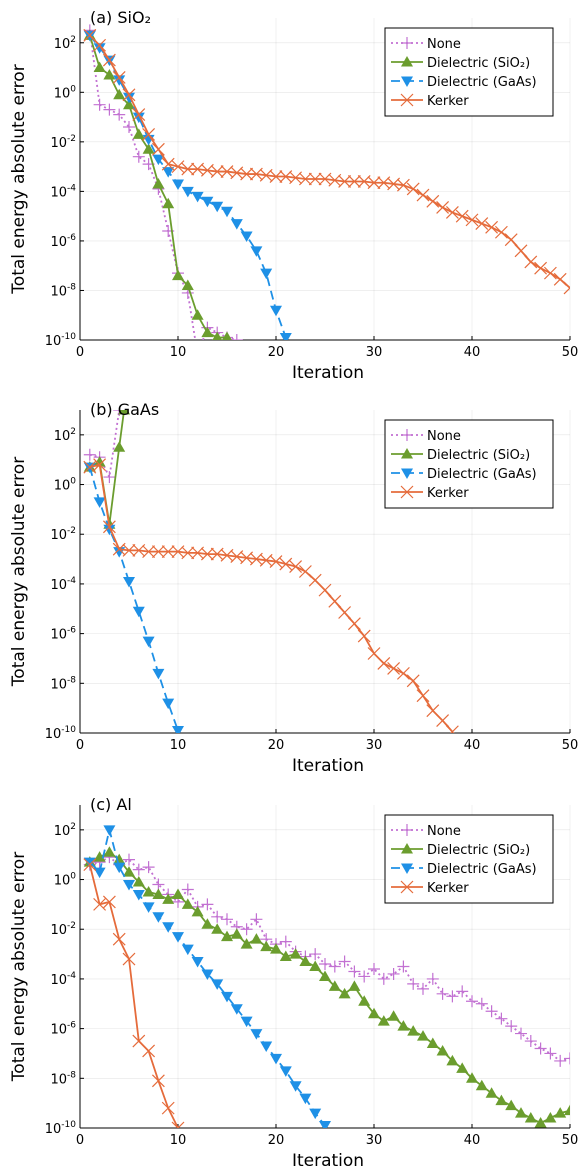  Describe the element at coordinates (482, 869) in the screenshot. I see `legend-label: Dielectric (GaAs)` at that location.